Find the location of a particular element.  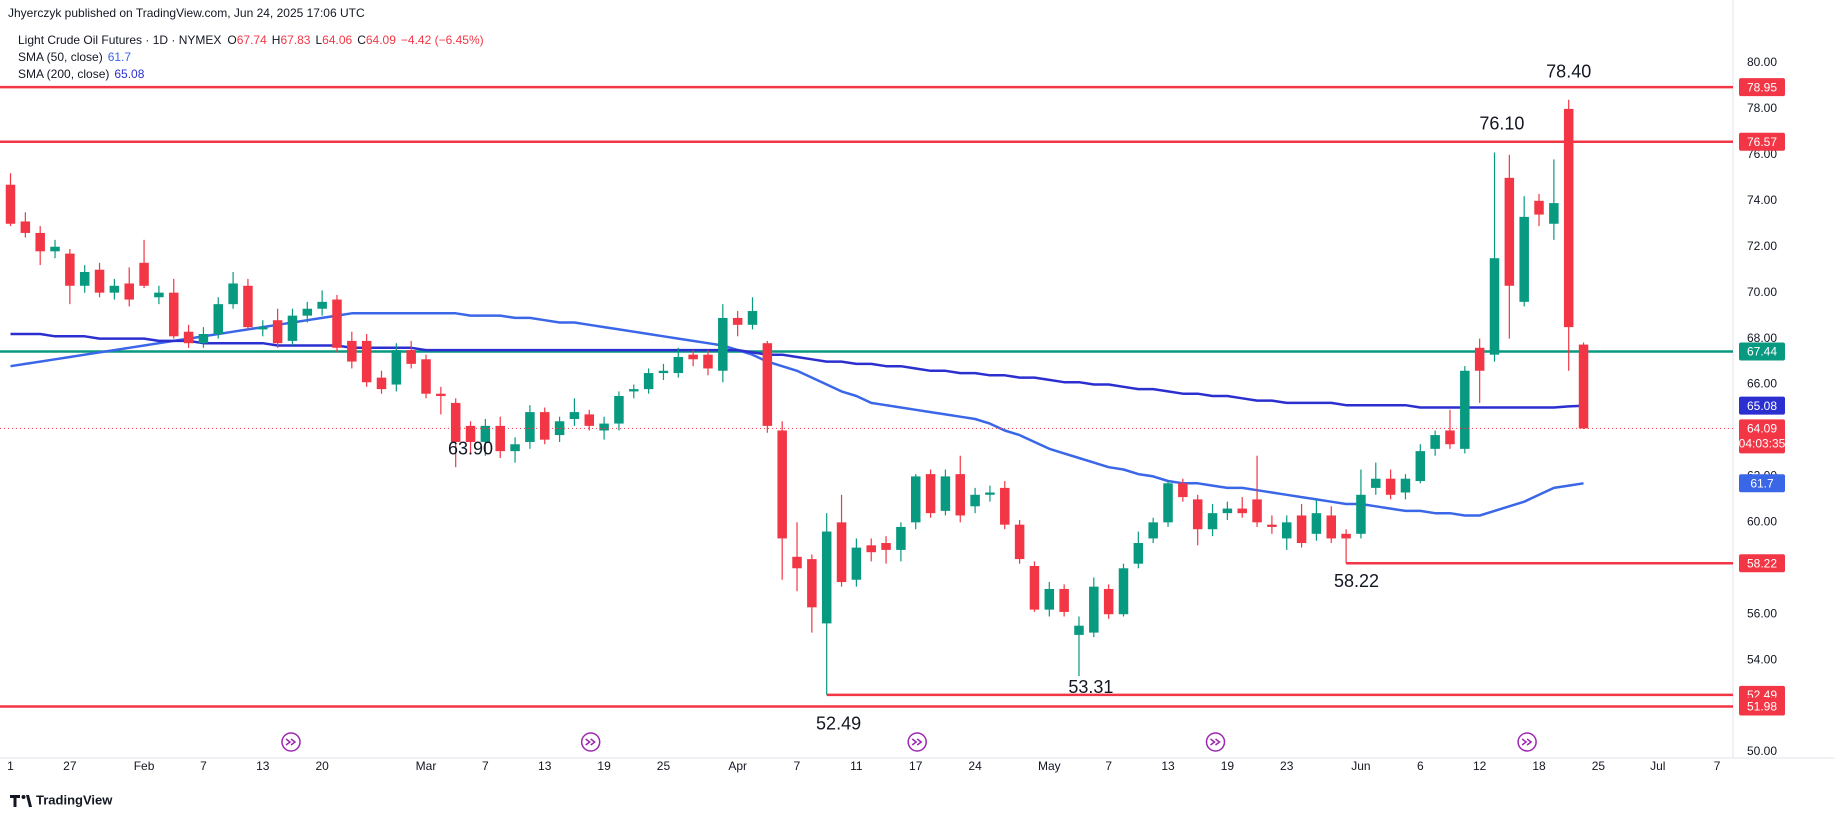

last-price-tag: 64.09 is located at coordinates (1762, 429).